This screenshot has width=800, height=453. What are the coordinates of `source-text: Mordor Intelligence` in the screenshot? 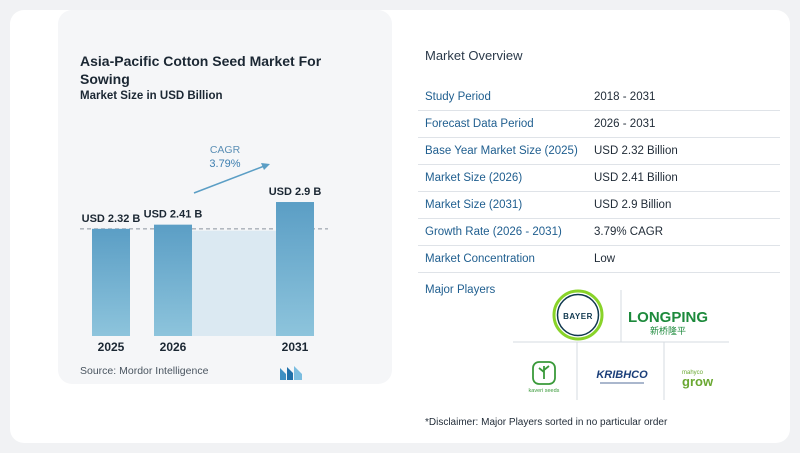 It's located at (164, 371).